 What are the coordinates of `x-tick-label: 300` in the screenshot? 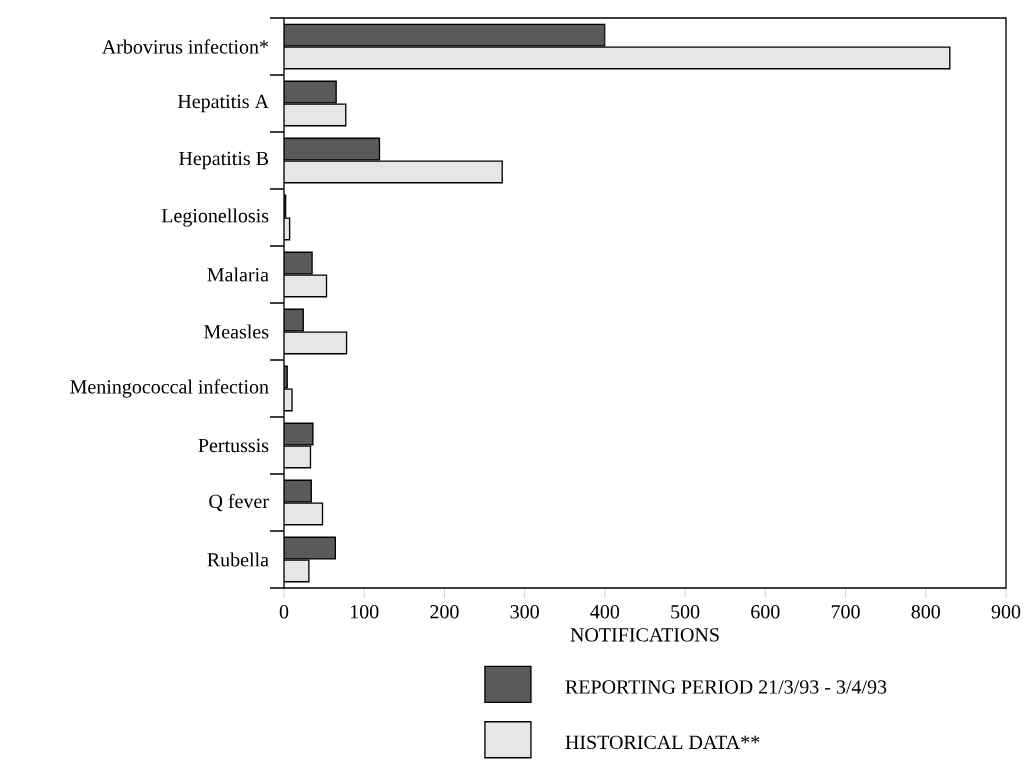 It's located at (524, 611).